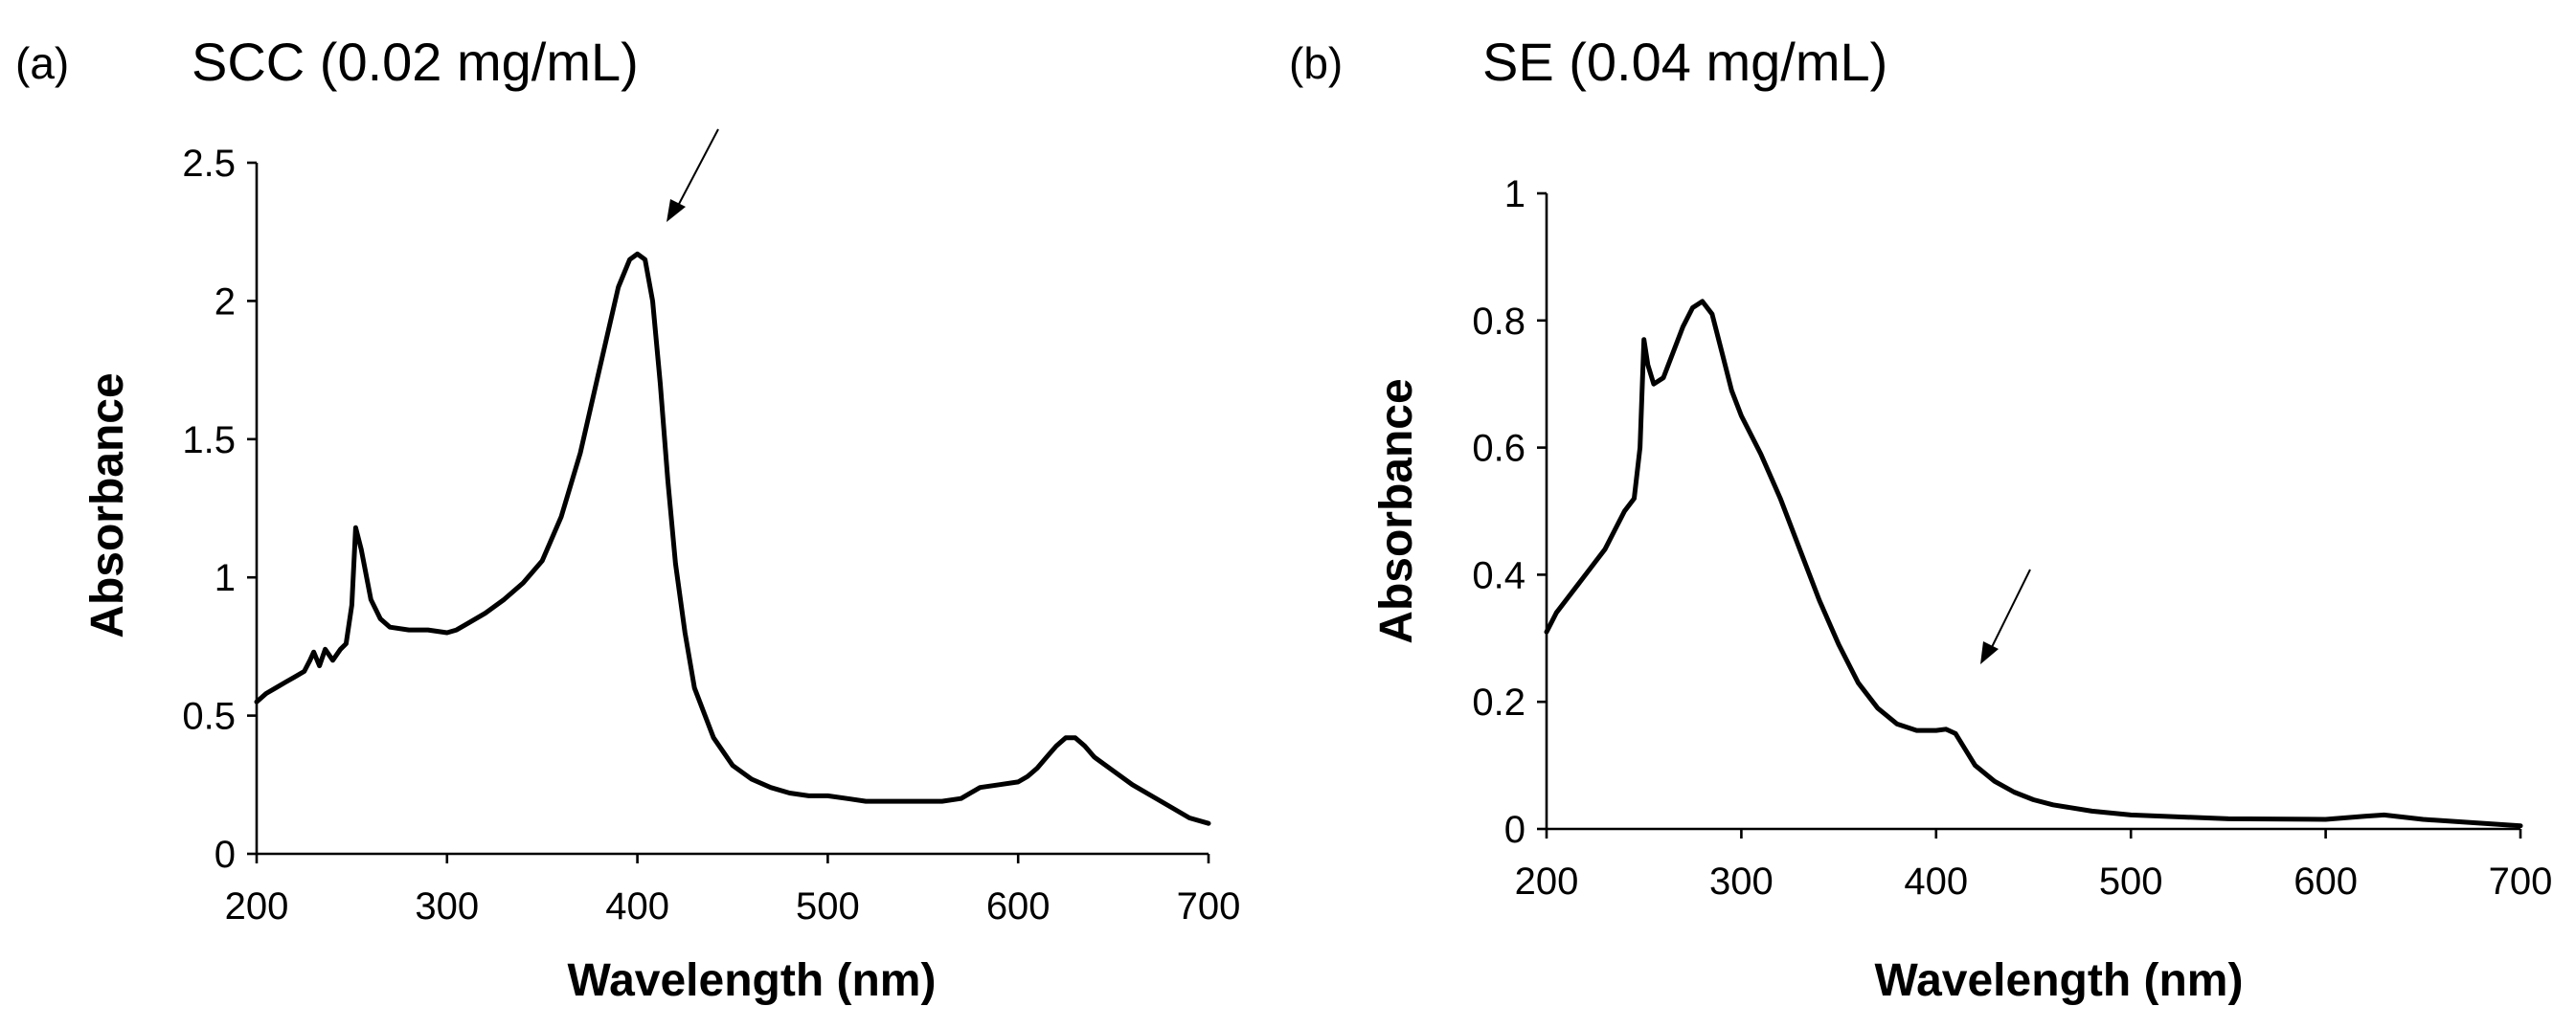  I want to click on panel-b-arrow-shaft, so click(2011, 608).